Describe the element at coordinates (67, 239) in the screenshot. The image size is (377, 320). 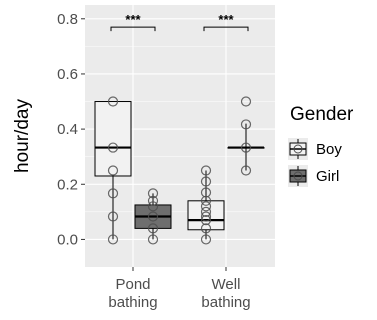
I see `y-tick-label: 0.0` at that location.